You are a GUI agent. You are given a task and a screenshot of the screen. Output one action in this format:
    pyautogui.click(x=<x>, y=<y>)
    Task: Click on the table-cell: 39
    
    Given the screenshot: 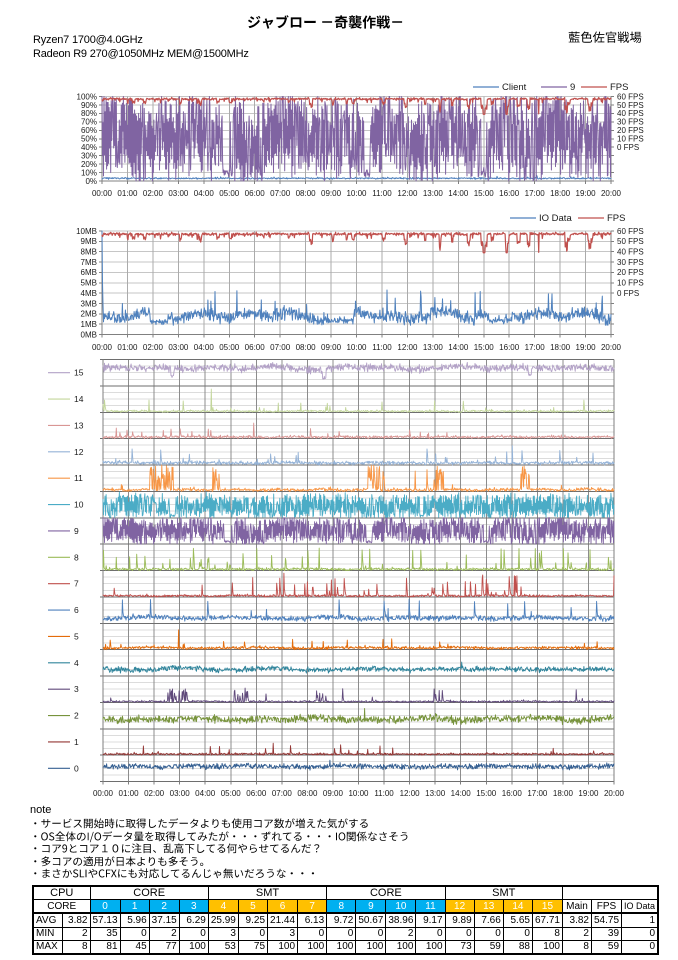 What is the action you would take?
    pyautogui.click(x=606, y=933)
    